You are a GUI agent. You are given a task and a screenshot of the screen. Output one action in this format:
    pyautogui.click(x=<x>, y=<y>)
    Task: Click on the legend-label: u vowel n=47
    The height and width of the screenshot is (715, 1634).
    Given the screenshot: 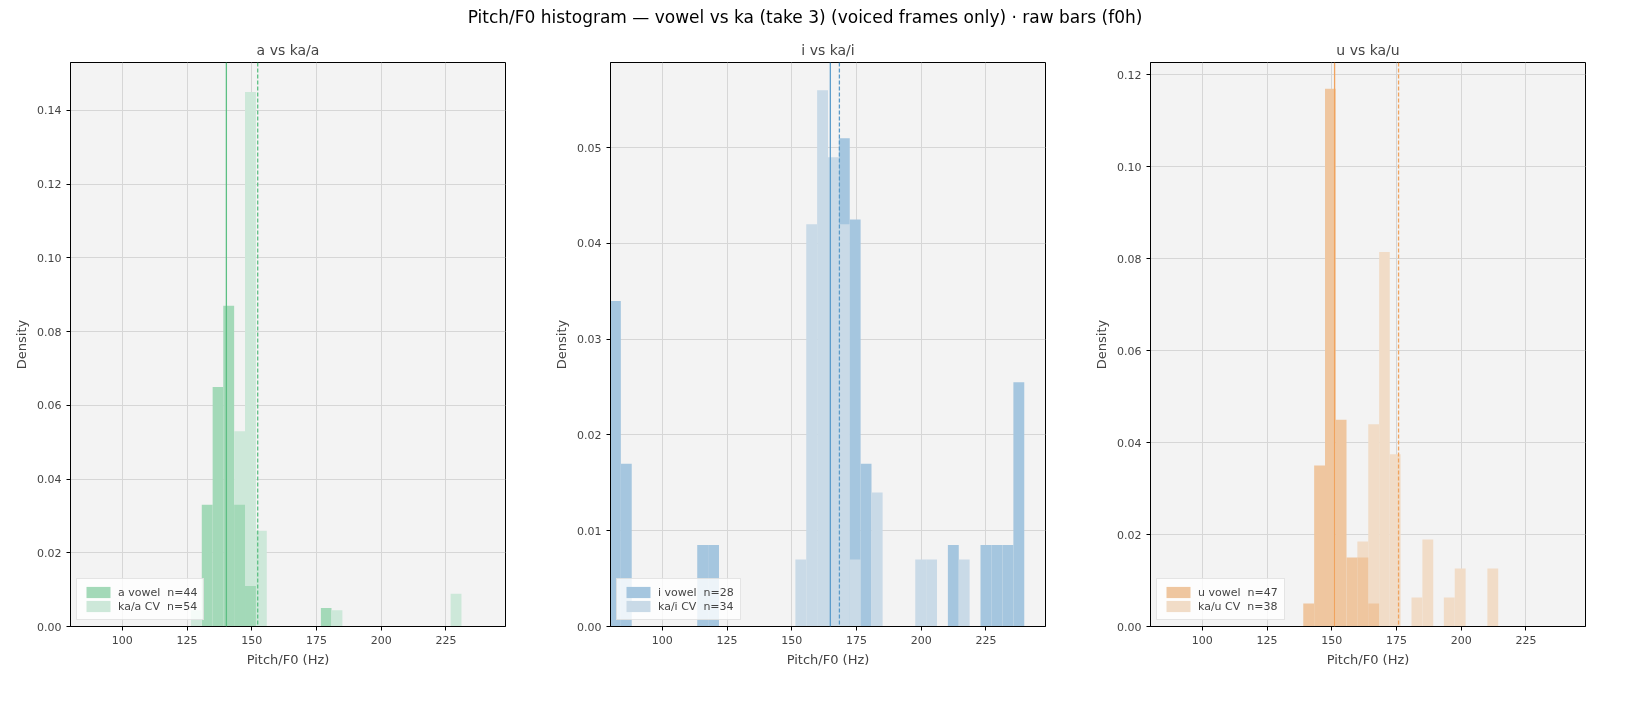 What is the action you would take?
    pyautogui.click(x=1238, y=592)
    